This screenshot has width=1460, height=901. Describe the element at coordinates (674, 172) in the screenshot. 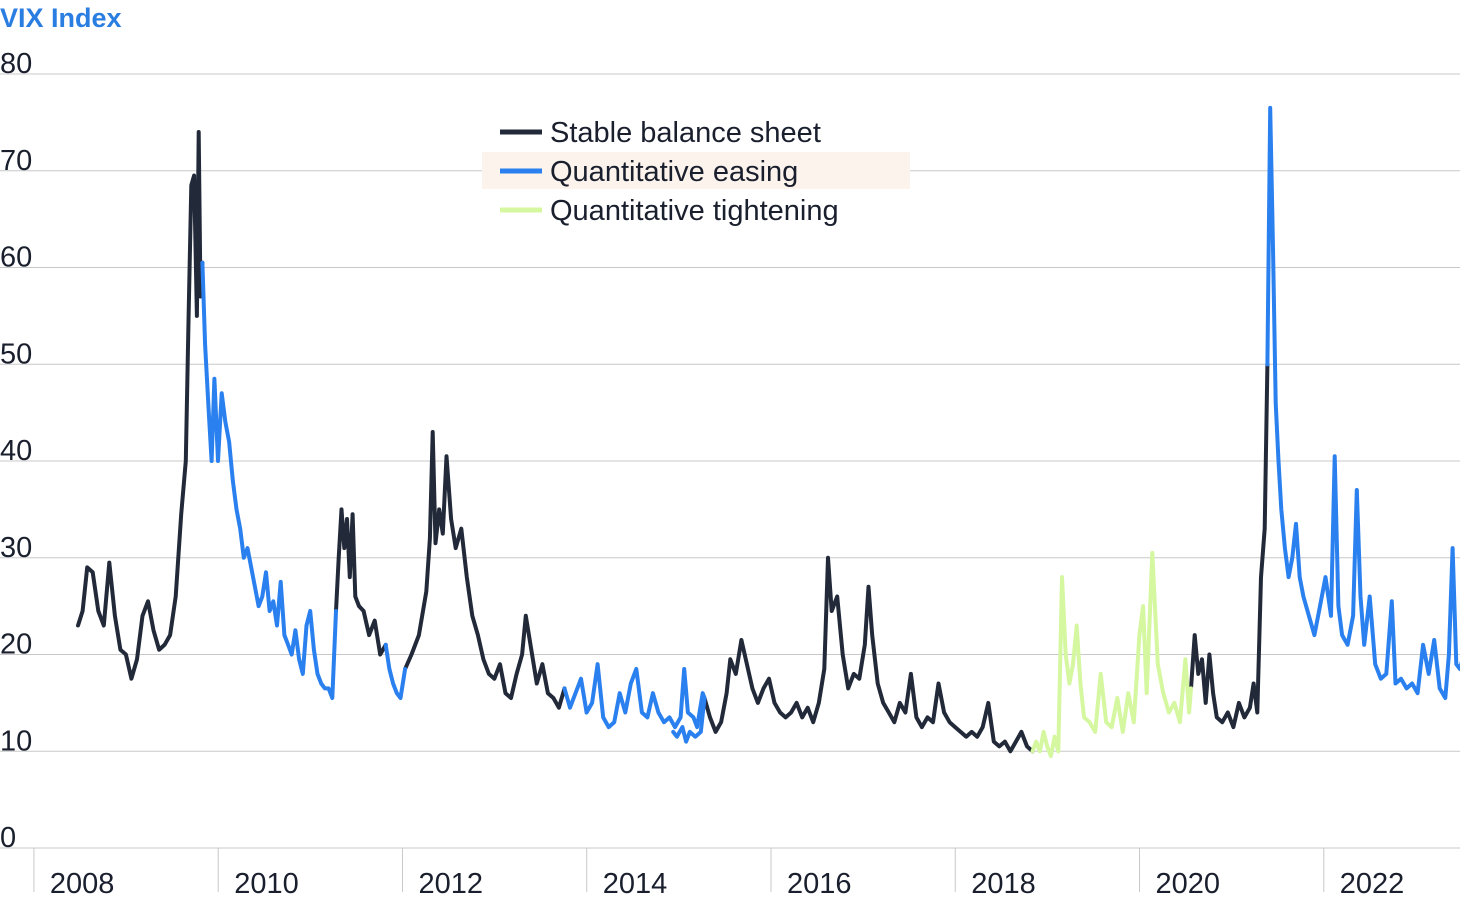

I see `legend-label: Quantitative easing` at that location.